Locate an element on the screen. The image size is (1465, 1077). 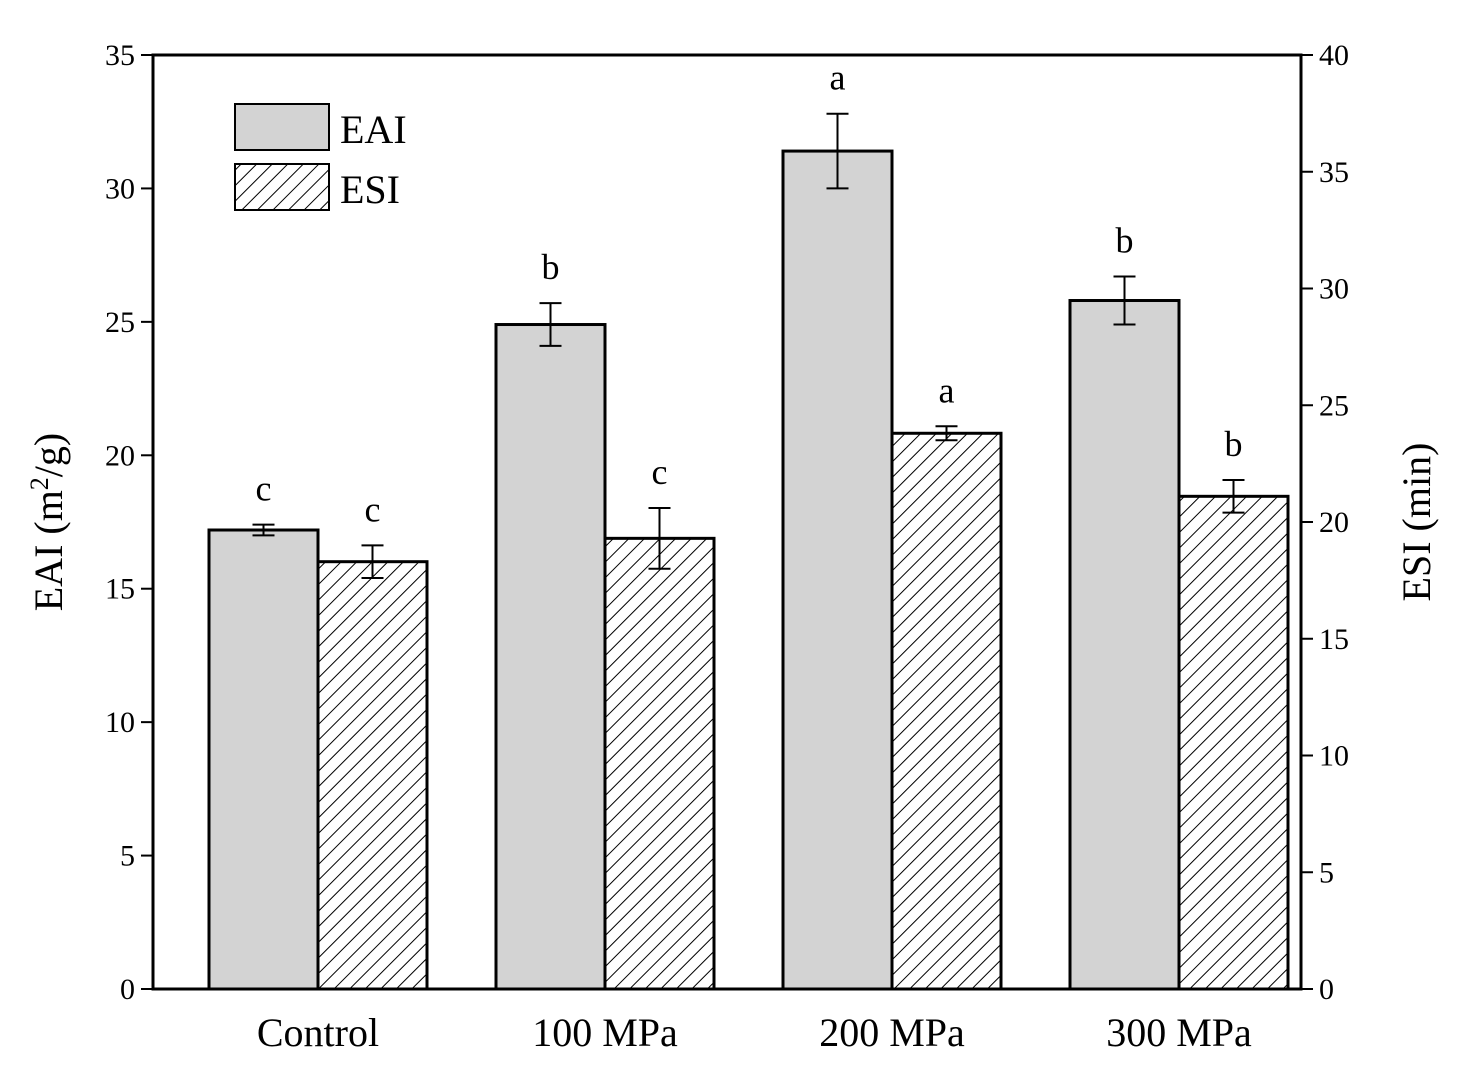
right-tick-label: 20 is located at coordinates (1334, 522).